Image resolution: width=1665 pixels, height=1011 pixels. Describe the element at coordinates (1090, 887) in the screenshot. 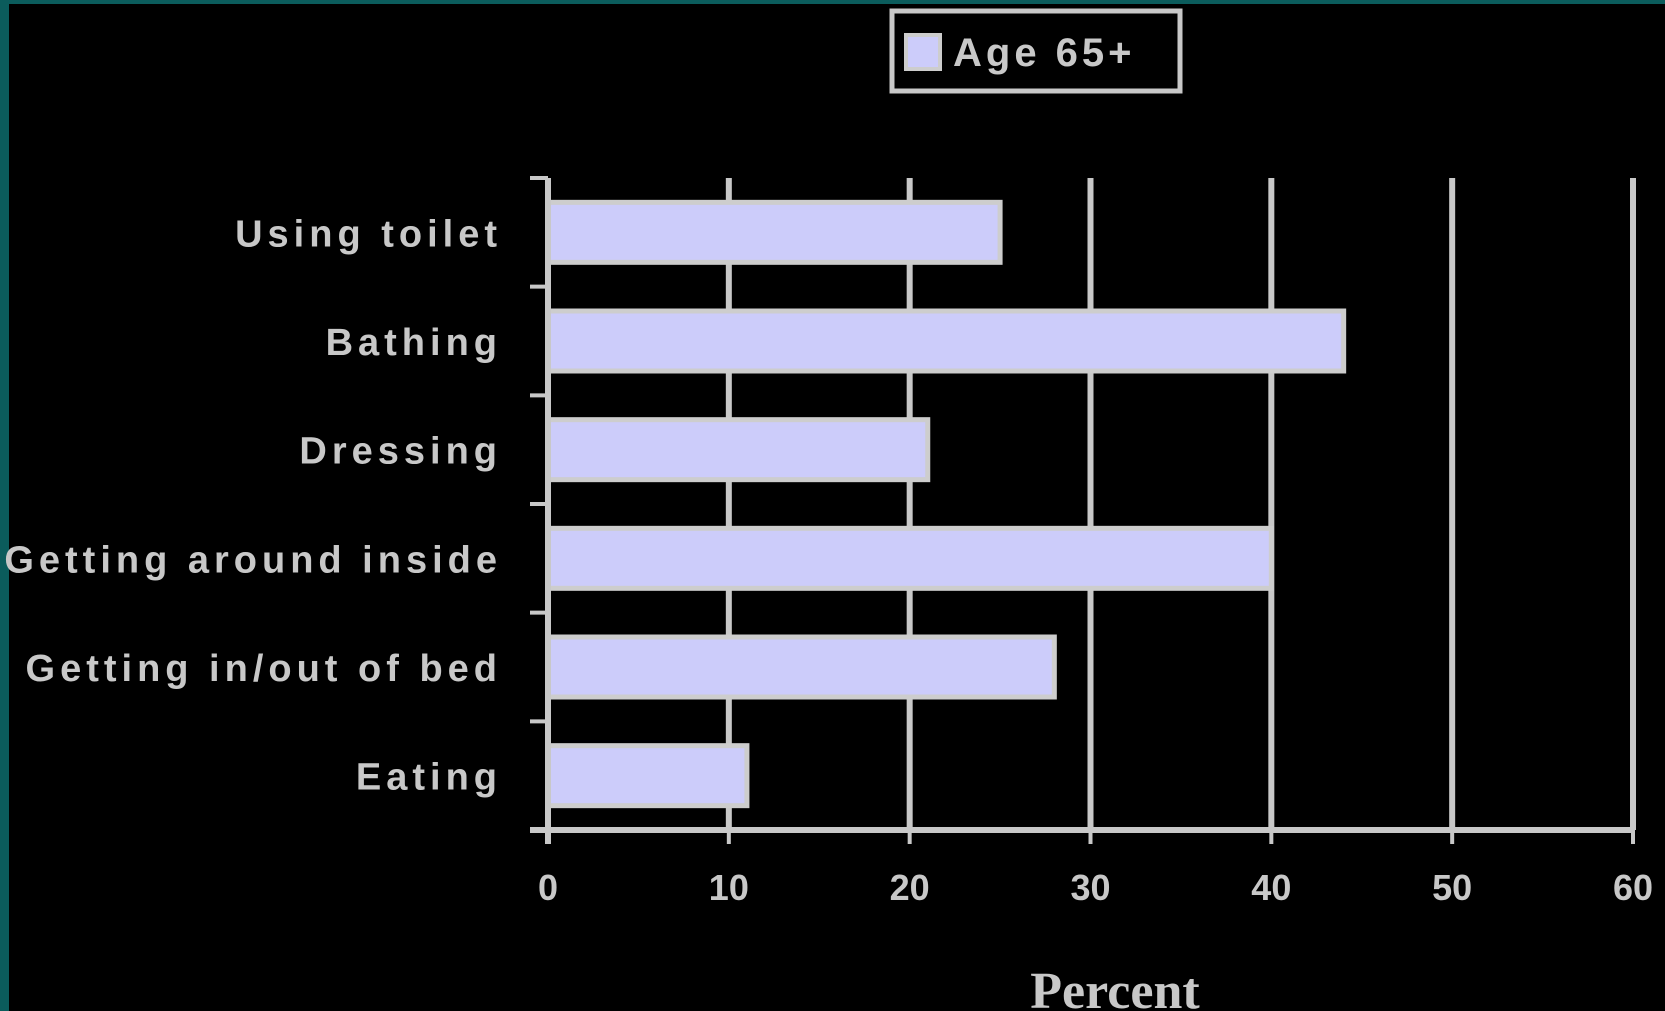

I see `x-tick-label: 30` at that location.